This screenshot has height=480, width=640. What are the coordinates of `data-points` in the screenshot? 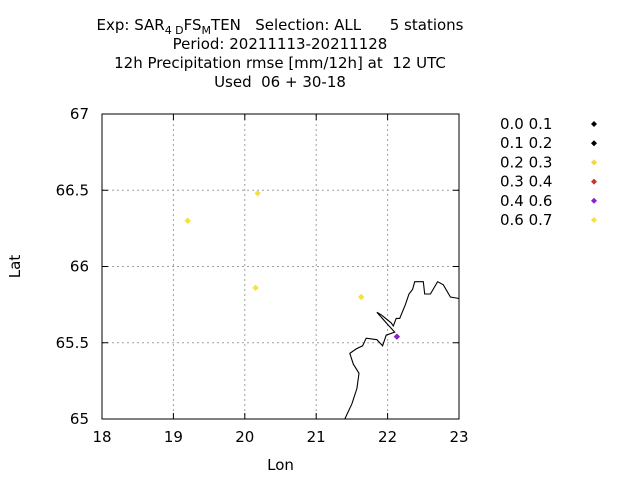 It's located at (292, 265).